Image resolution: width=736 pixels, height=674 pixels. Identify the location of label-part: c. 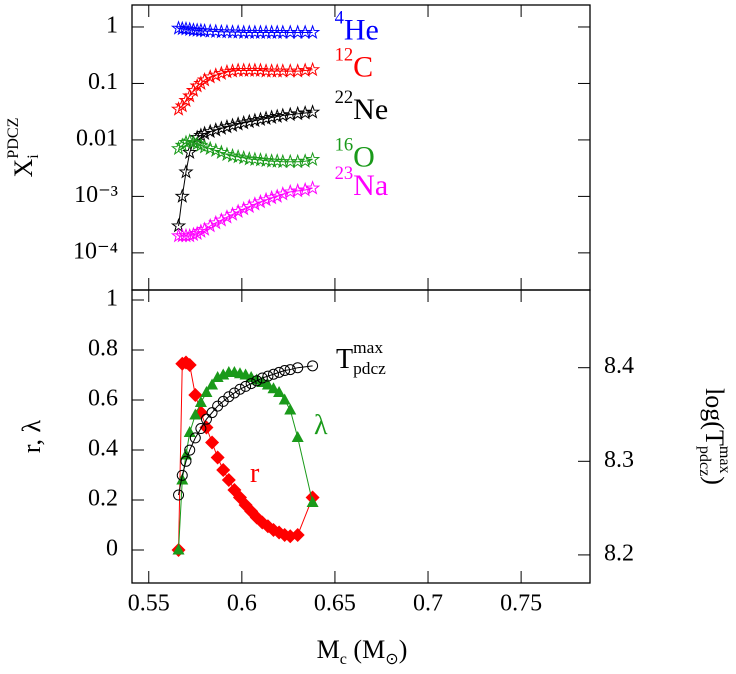
(343, 659).